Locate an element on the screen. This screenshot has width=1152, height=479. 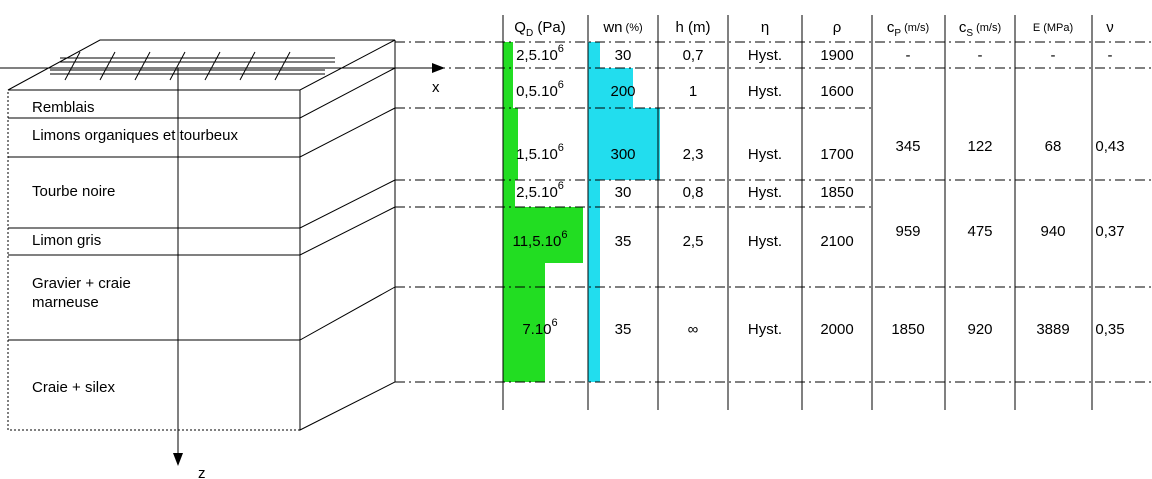
elastic-cell: 0,43 is located at coordinates (1109, 146).